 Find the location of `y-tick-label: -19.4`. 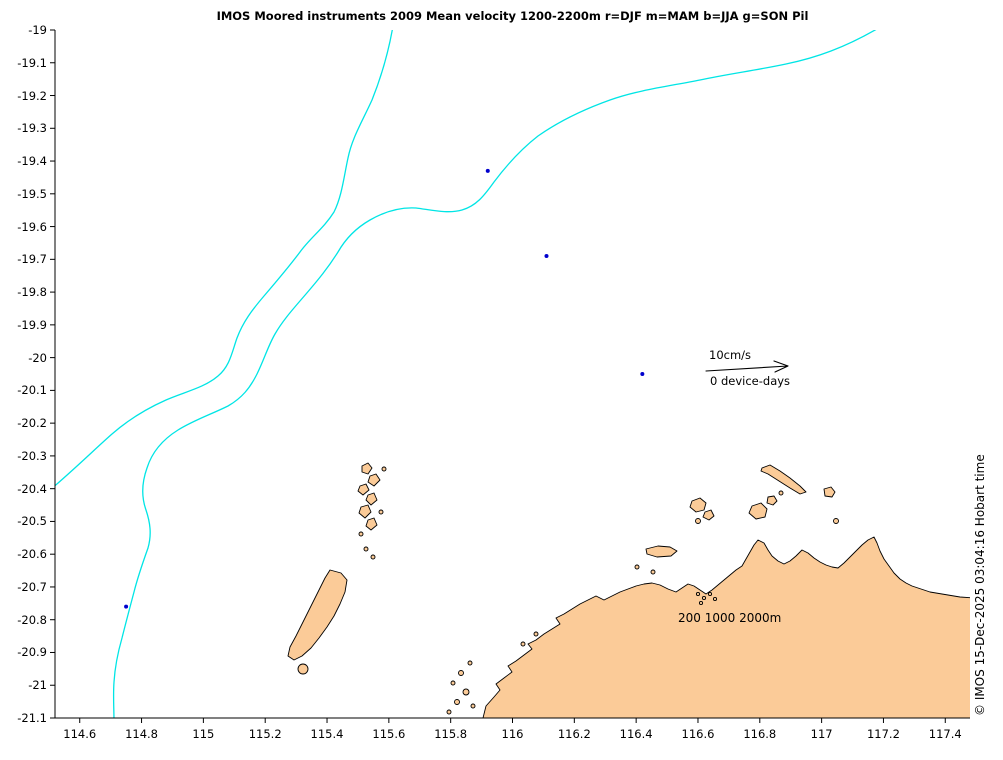

y-tick-label: -19.4 is located at coordinates (32, 161).